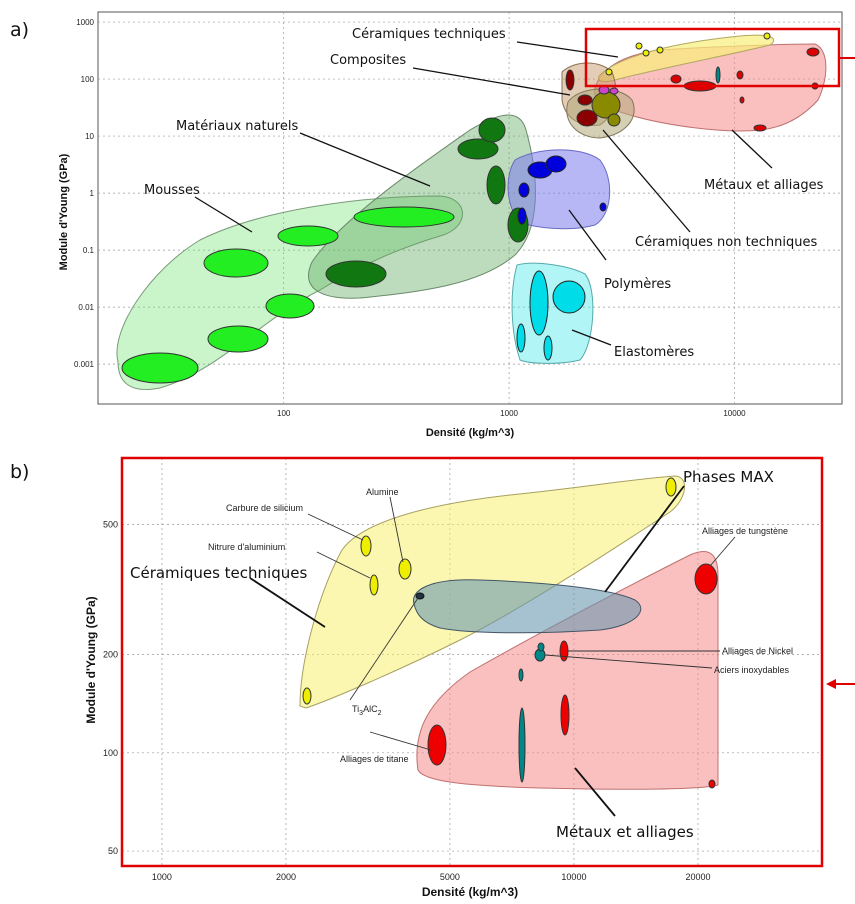 This screenshot has height=904, width=855. Describe the element at coordinates (429, 34) in the screenshot. I see `label-ceramiques-techniques-a: Céramiques techniques` at that location.